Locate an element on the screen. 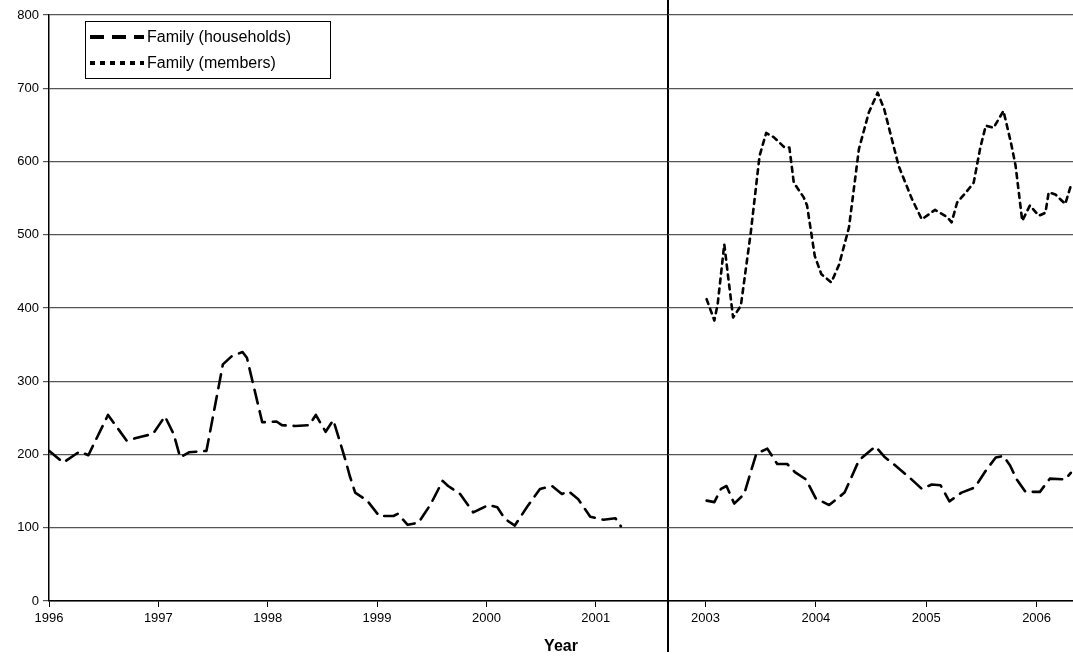 This screenshot has height=669, width=1073. y-tick-label: 0 is located at coordinates (35, 600).